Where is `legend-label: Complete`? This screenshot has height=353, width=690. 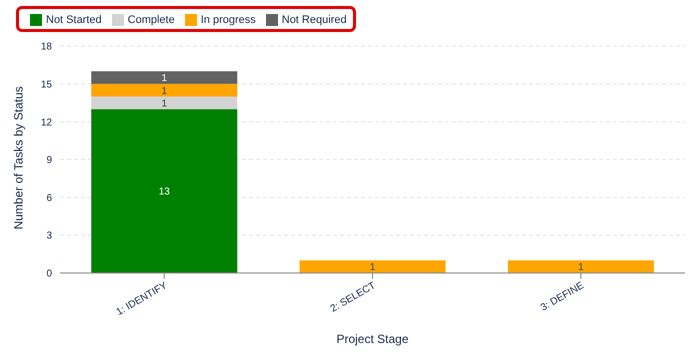 legend-label: Complete is located at coordinates (151, 20).